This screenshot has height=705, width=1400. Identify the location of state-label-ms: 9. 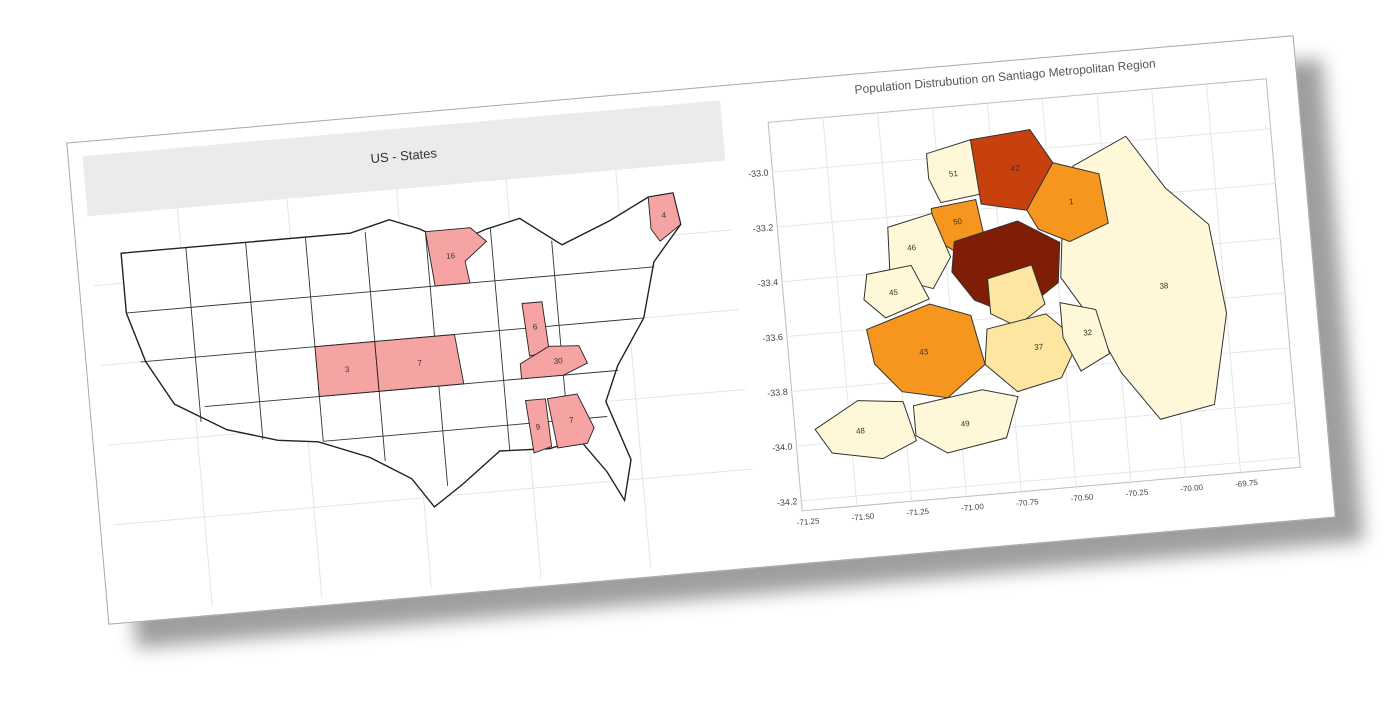
(538, 426).